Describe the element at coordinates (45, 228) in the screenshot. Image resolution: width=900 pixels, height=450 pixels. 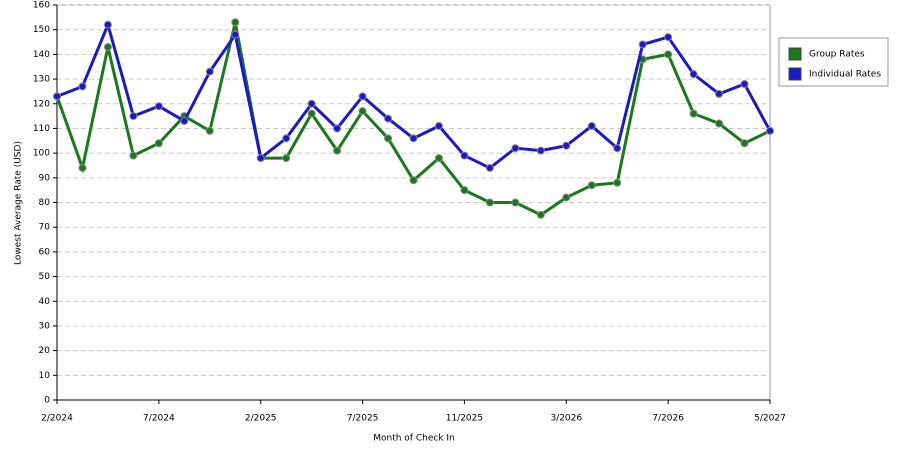
I see `y-tick-label: 70` at that location.